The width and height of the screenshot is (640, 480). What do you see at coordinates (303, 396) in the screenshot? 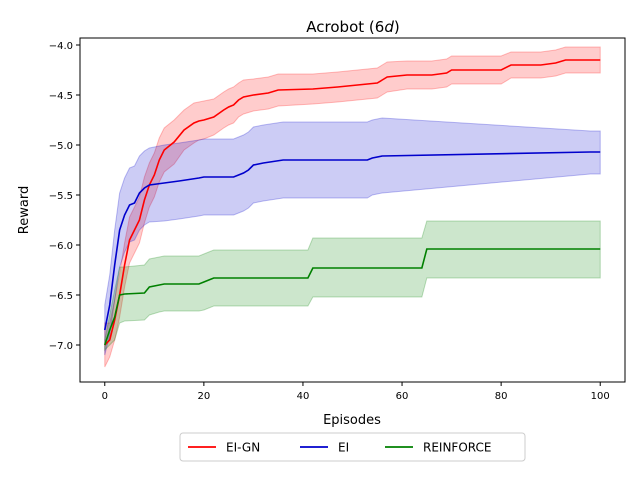
I see `x-tick-label: 40` at bounding box center [303, 396].